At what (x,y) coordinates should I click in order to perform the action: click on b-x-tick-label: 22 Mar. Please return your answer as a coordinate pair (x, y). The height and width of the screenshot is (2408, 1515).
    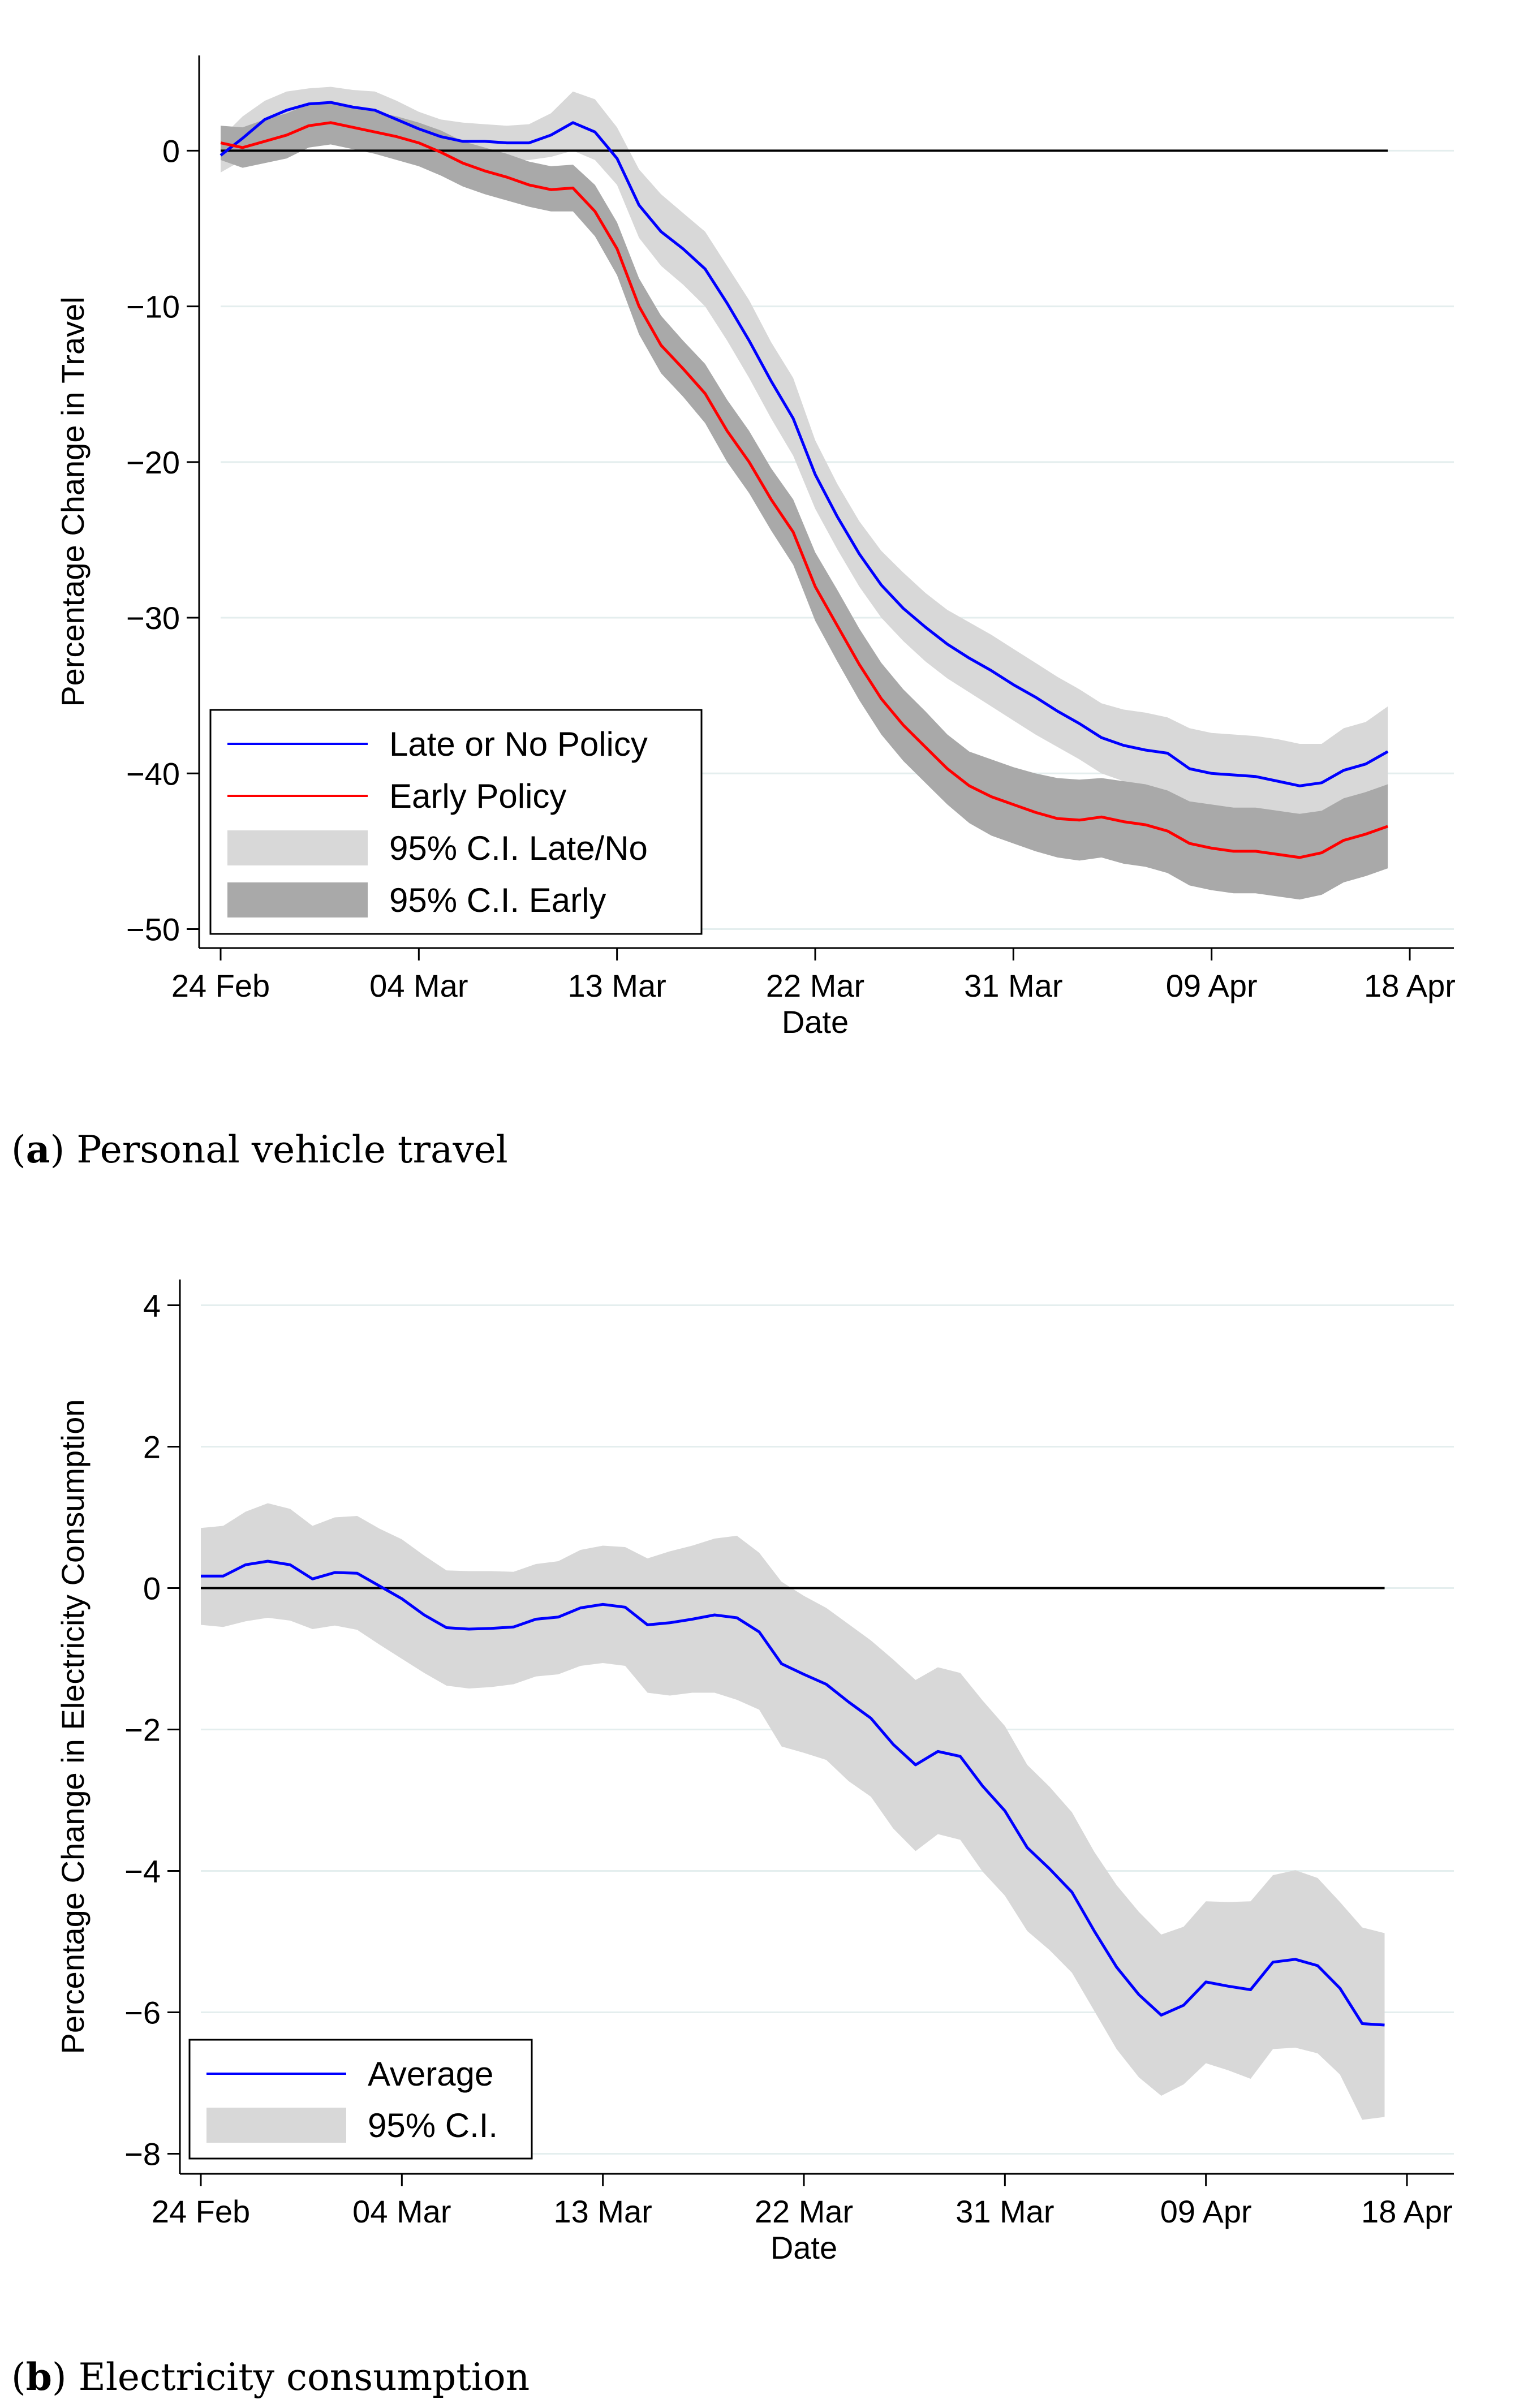
    Looking at the image, I should click on (804, 2211).